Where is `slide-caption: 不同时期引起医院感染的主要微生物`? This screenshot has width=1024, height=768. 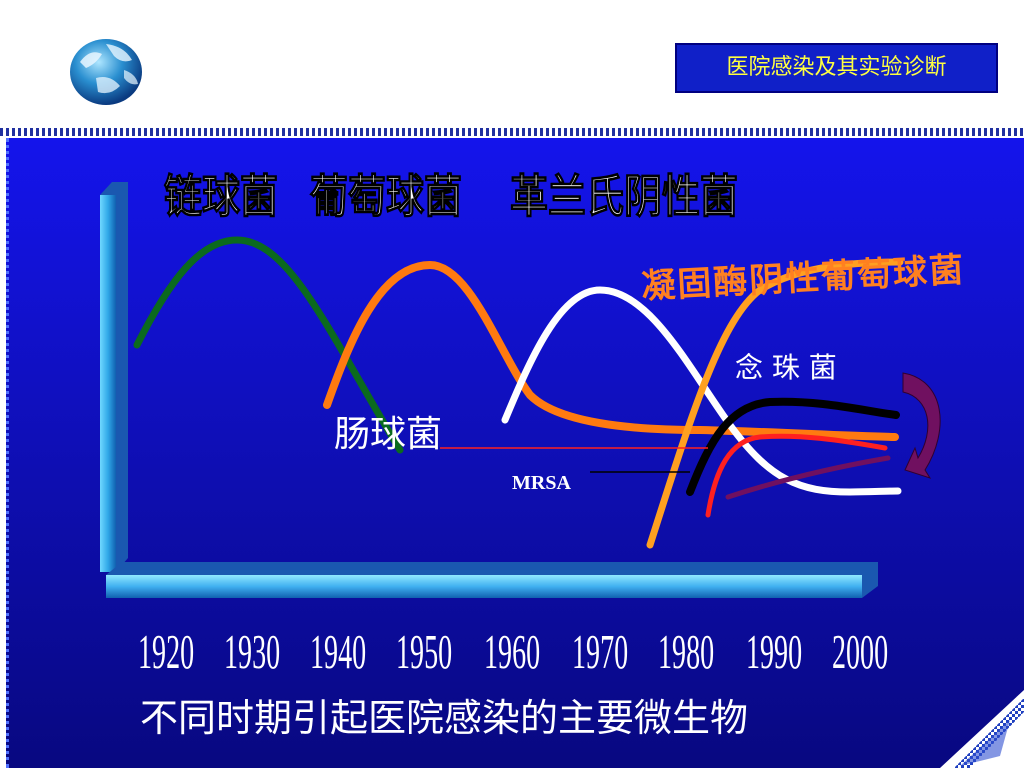 slide-caption: 不同时期引起医院感染的主要微生物 is located at coordinates (444, 718).